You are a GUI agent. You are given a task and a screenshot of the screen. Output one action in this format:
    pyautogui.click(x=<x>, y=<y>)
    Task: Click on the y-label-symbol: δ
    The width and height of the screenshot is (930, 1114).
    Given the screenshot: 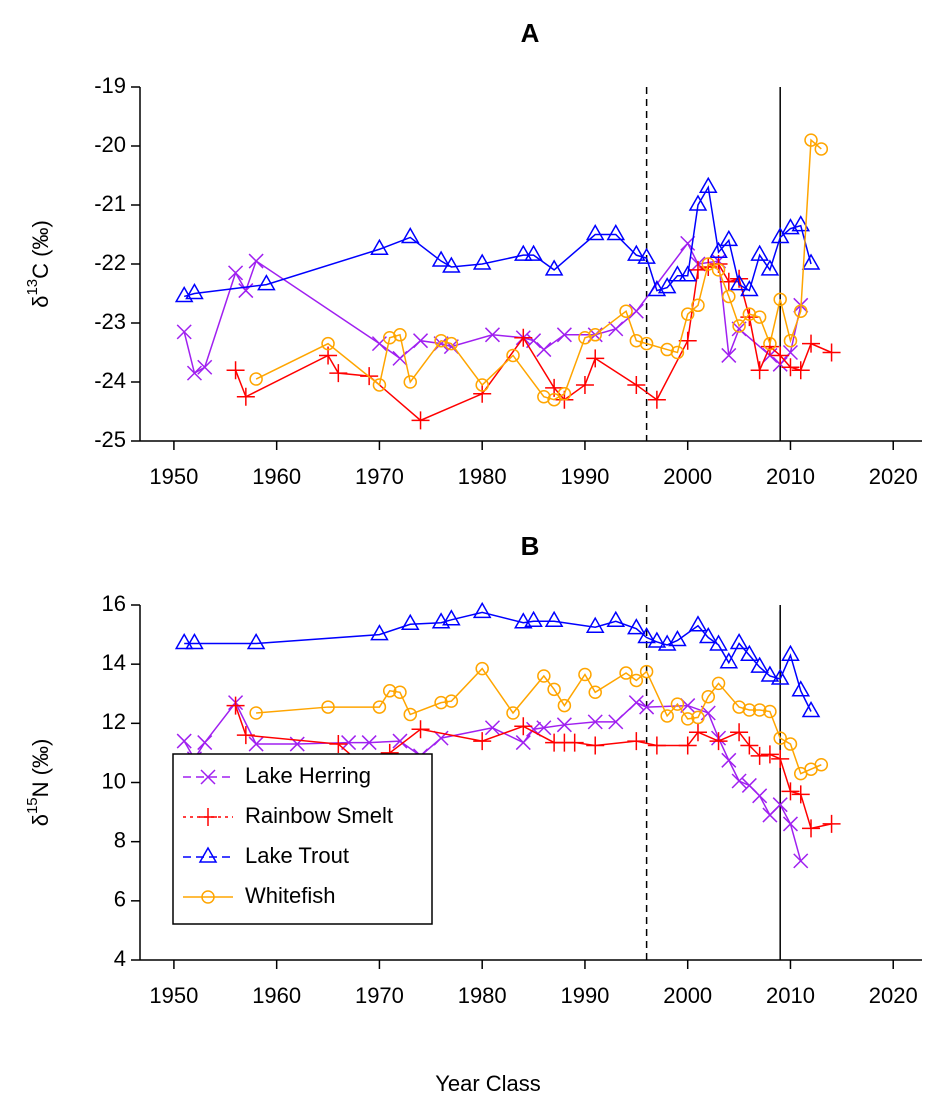 What is the action you would take?
    pyautogui.click(x=40, y=820)
    